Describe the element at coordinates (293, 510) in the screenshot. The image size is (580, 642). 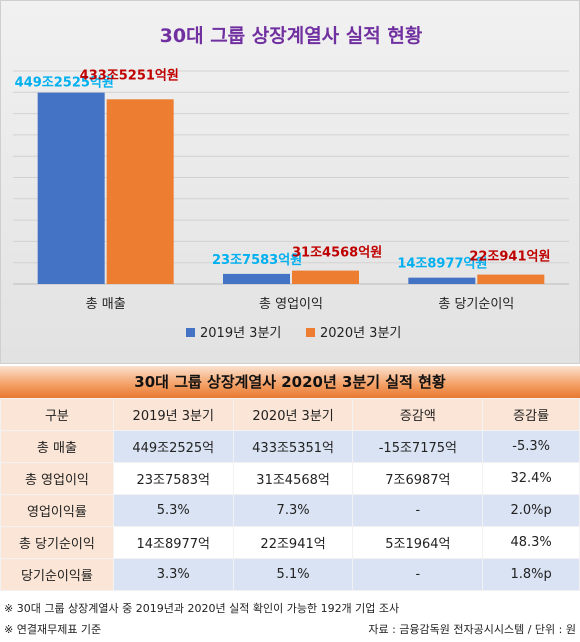
I see `cell-2020q3: 7.3%` at that location.